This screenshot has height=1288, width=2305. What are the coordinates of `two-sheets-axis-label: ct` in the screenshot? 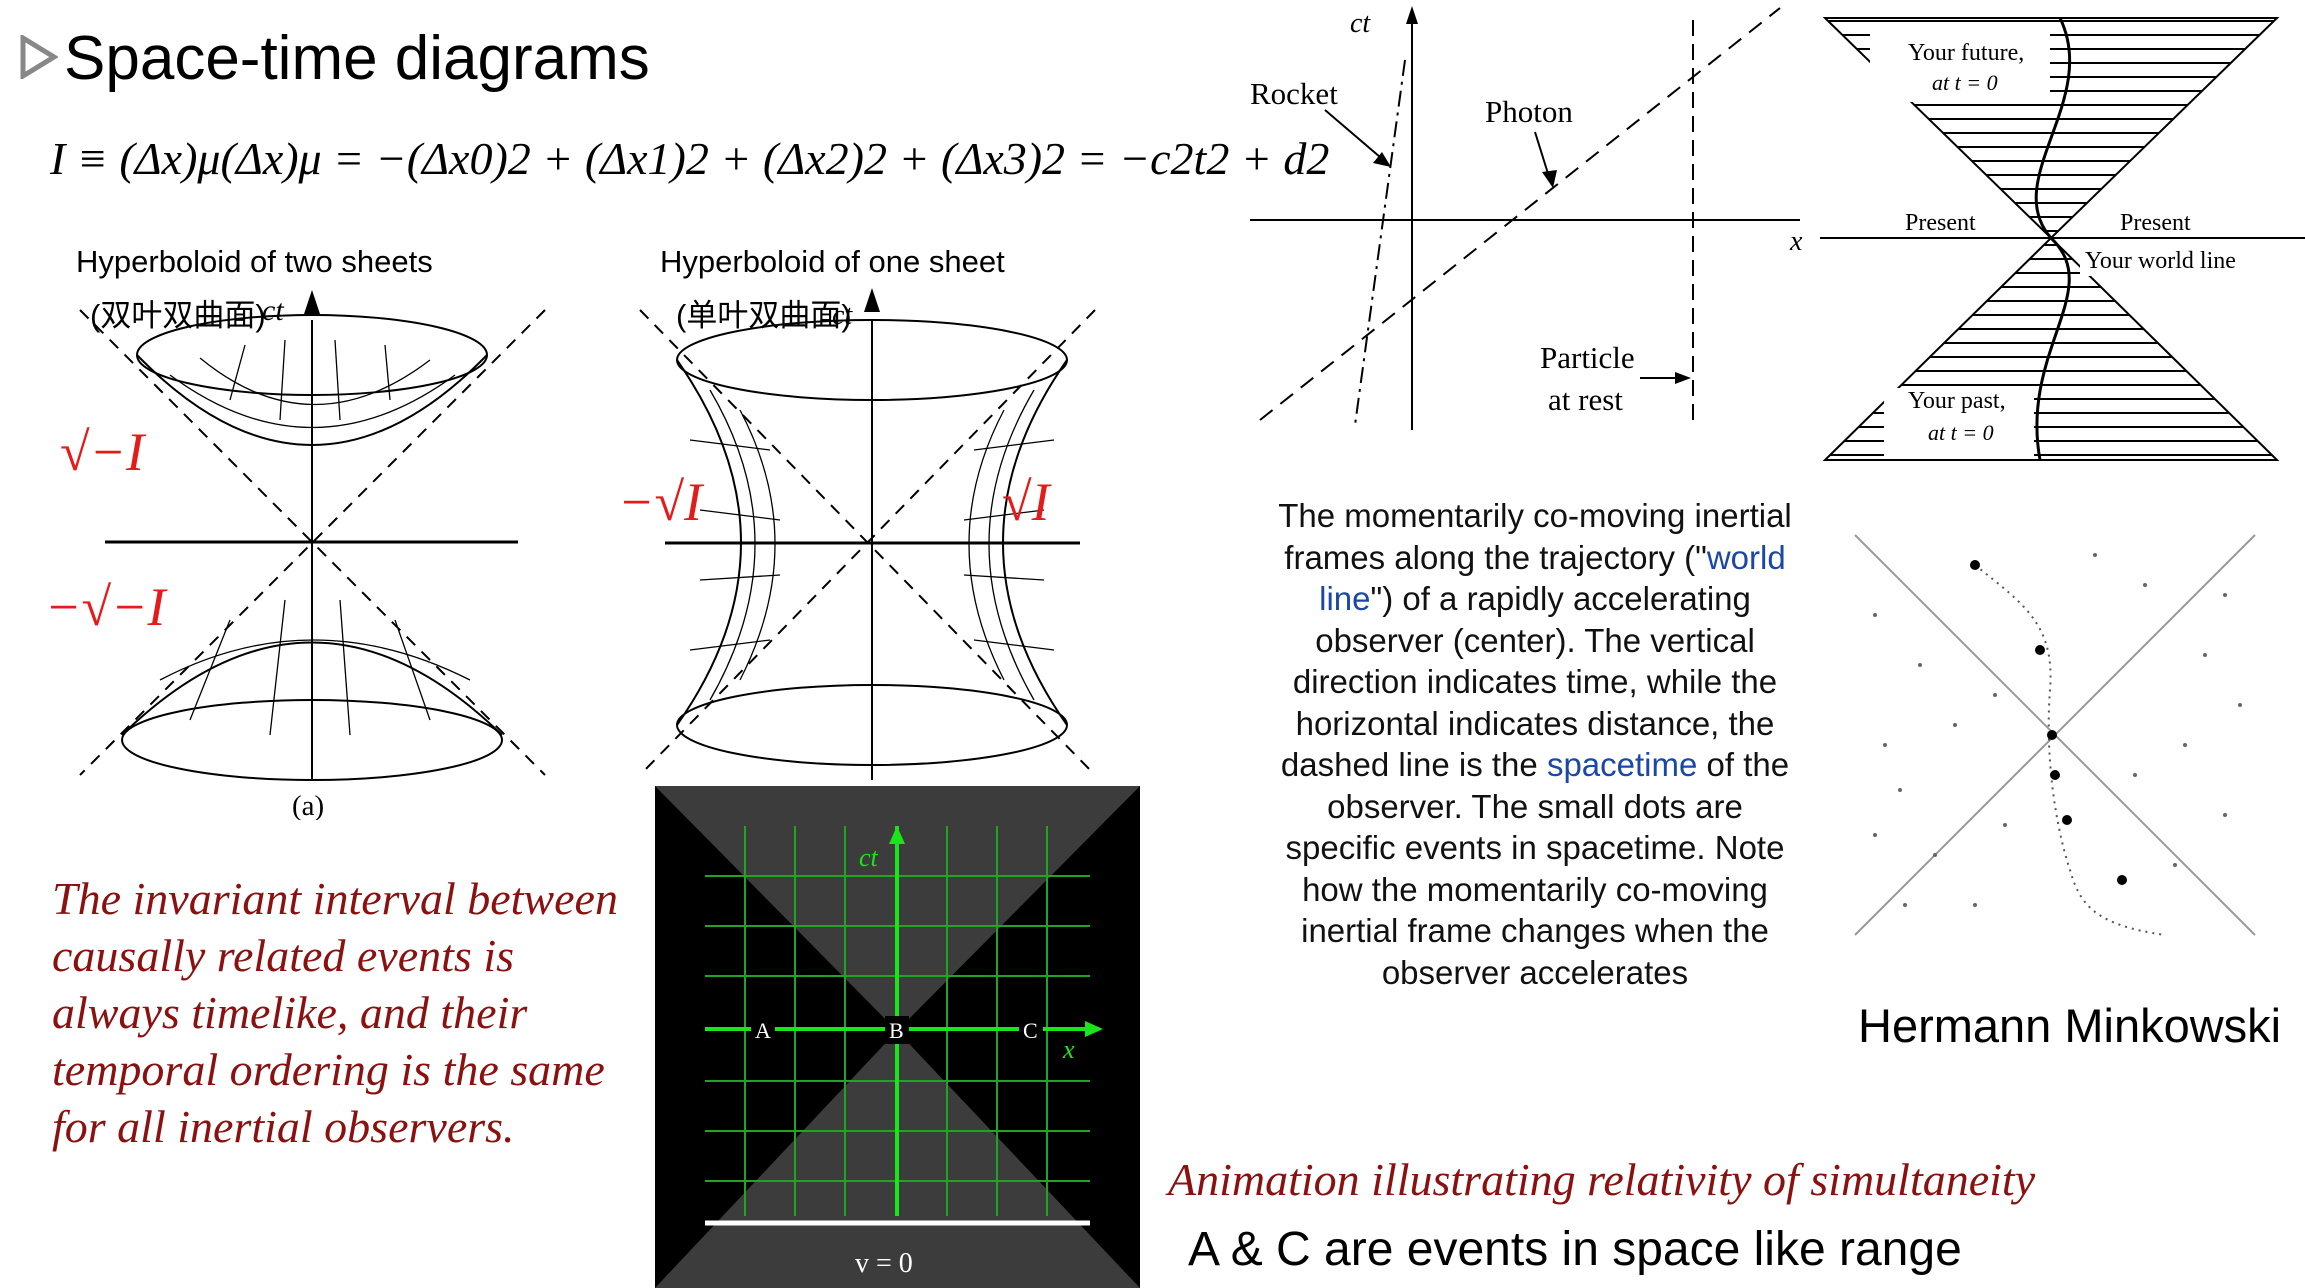 It's located at (273, 310).